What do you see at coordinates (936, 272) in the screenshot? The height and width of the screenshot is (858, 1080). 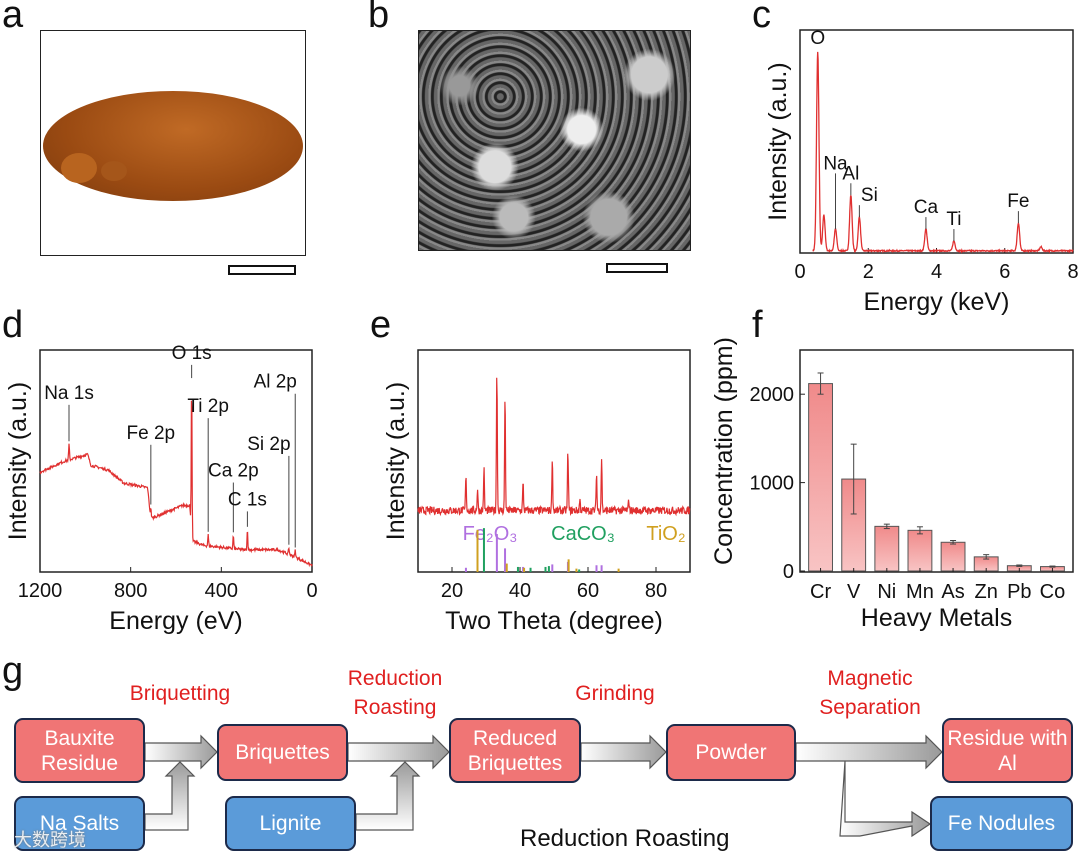 I see `x-tick-label: 4` at bounding box center [936, 272].